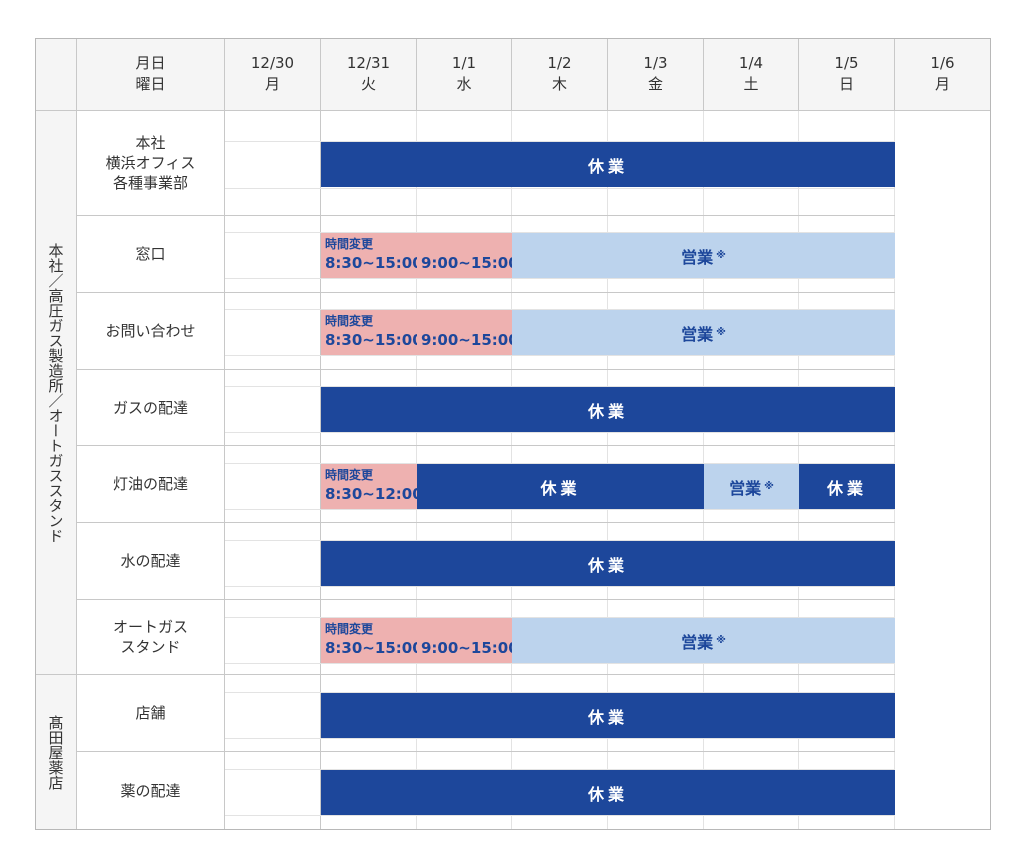  I want to click on day-date: 1/5, so click(846, 63).